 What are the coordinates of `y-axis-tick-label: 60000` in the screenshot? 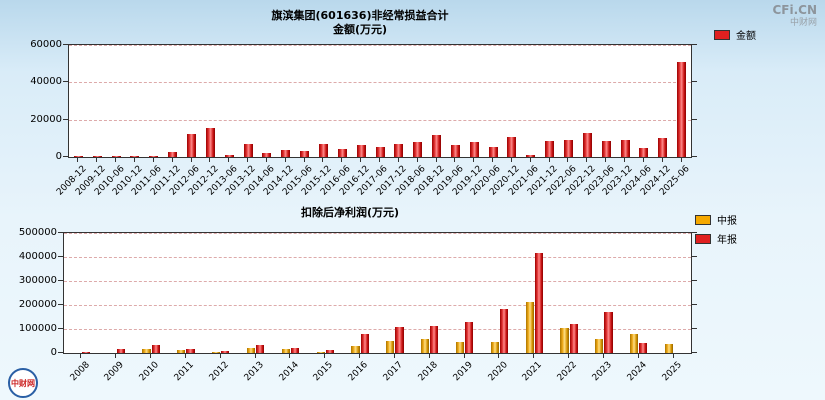 It's located at (46, 44).